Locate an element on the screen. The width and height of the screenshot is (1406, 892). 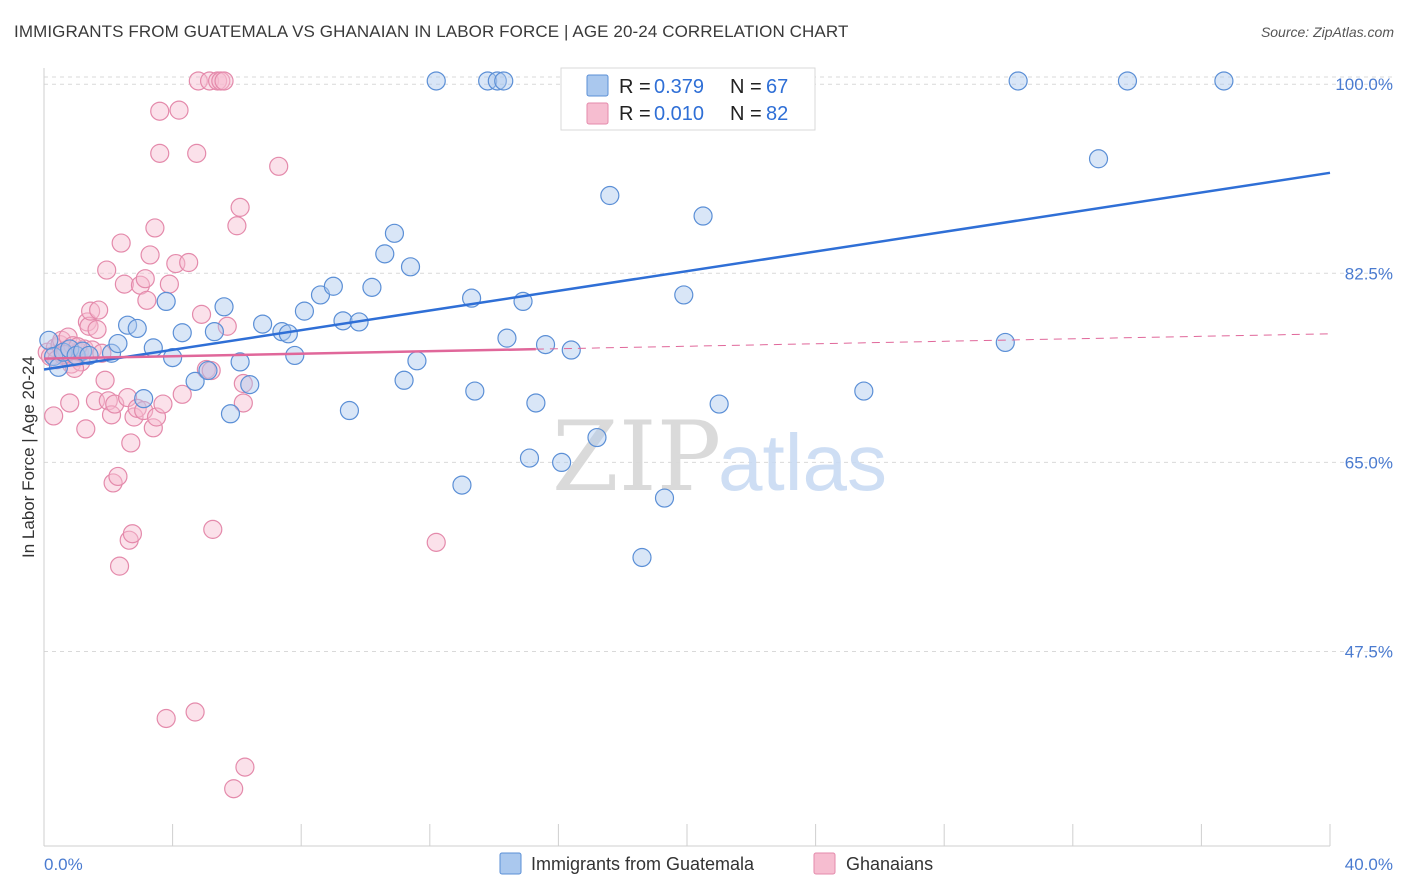
legend-n-label-ghanaians: N = is located at coordinates (746, 114).